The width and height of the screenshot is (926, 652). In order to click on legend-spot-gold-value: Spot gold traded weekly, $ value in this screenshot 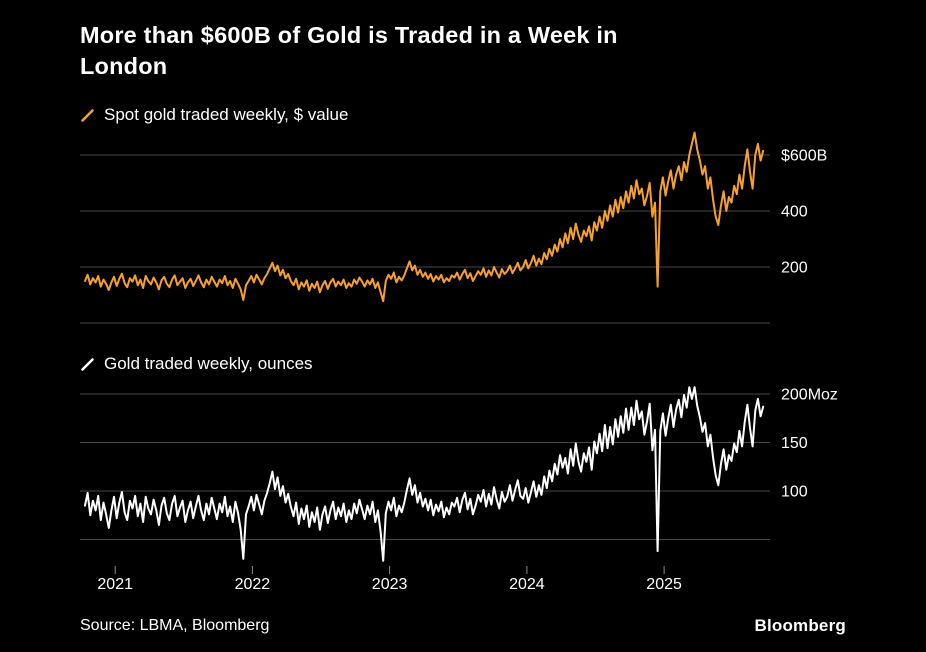, I will do `click(214, 115)`.